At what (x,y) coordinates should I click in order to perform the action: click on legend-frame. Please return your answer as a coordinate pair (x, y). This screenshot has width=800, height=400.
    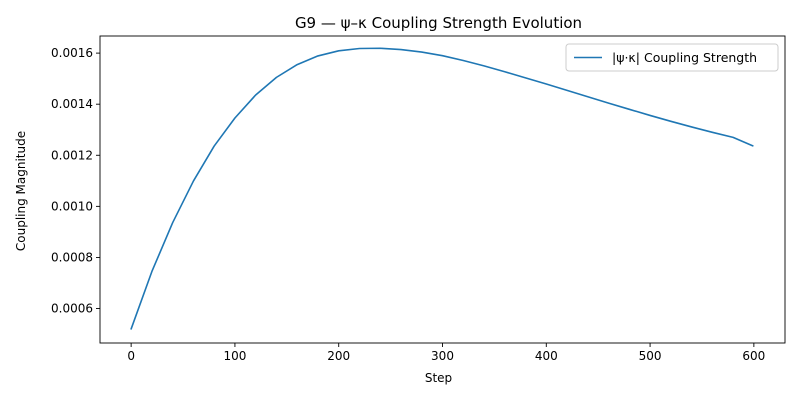
    Looking at the image, I should click on (672, 57).